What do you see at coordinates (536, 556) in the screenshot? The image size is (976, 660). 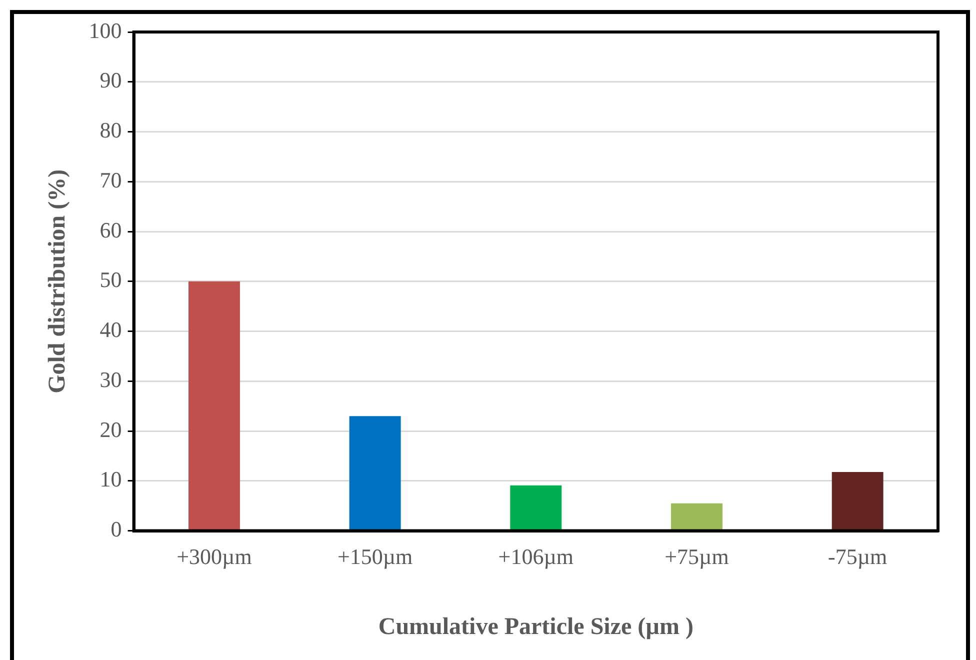 I see `x-tick-label: +106µm` at bounding box center [536, 556].